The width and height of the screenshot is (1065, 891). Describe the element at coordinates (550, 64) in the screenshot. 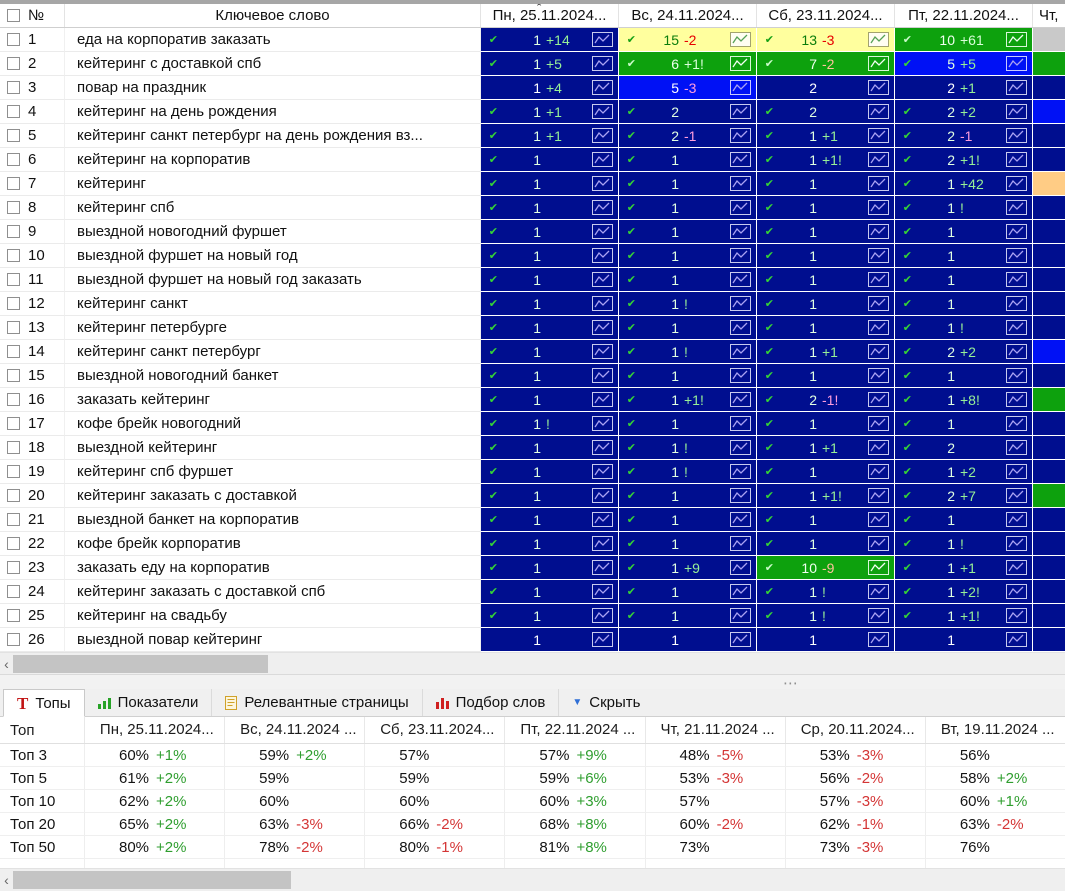

I see `position-cell: ✔ 1 +5` at that location.